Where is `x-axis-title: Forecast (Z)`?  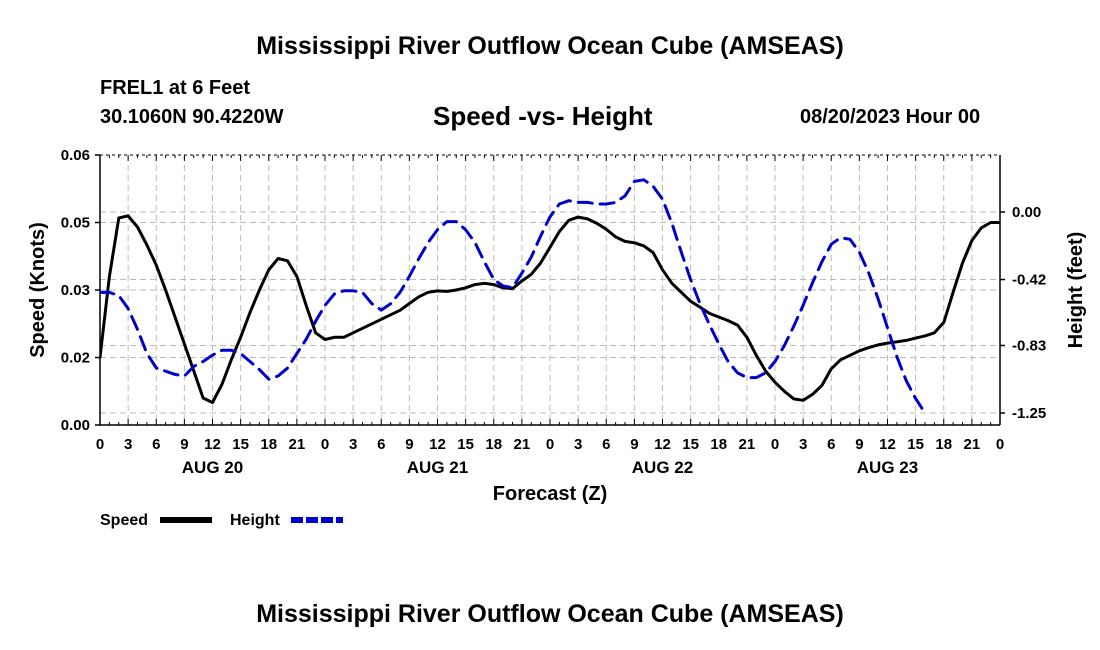
x-axis-title: Forecast (Z) is located at coordinates (550, 494).